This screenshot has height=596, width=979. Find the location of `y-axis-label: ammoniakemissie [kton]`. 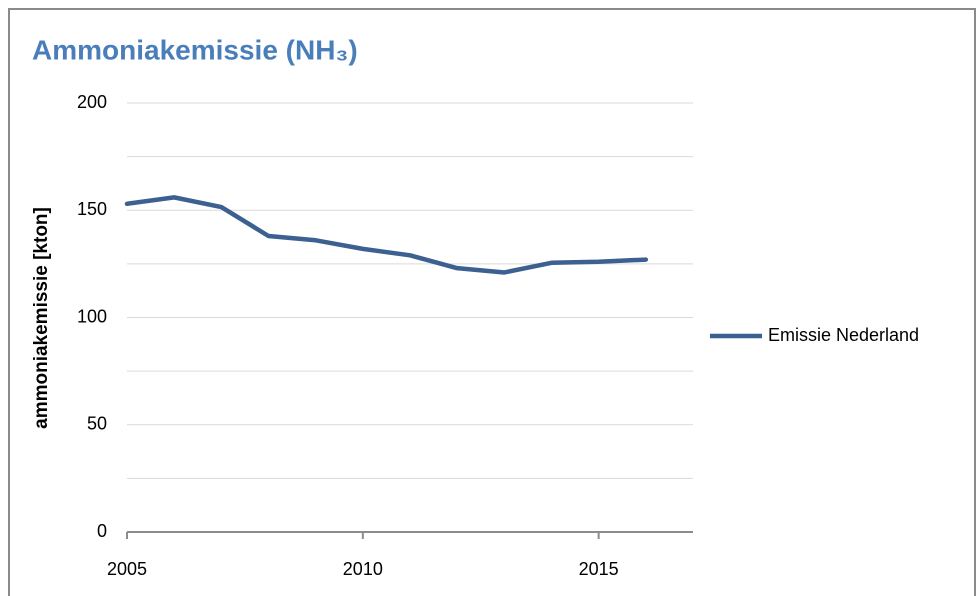

y-axis-label: ammoniakemissie [kton] is located at coordinates (41, 318).